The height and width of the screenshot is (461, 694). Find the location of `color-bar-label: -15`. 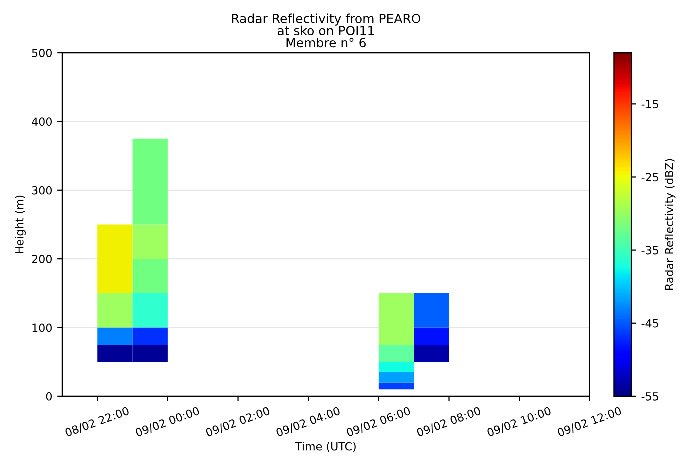

color-bar-label: -15 is located at coordinates (650, 104).